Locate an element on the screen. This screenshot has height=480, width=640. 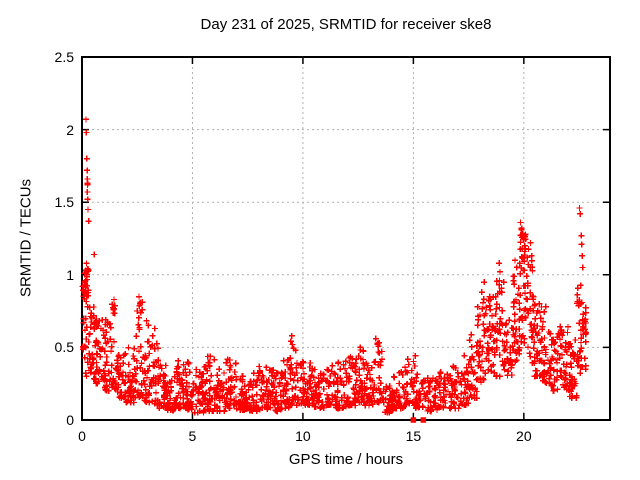
y-tick-label: 2.5 is located at coordinates (64, 57).